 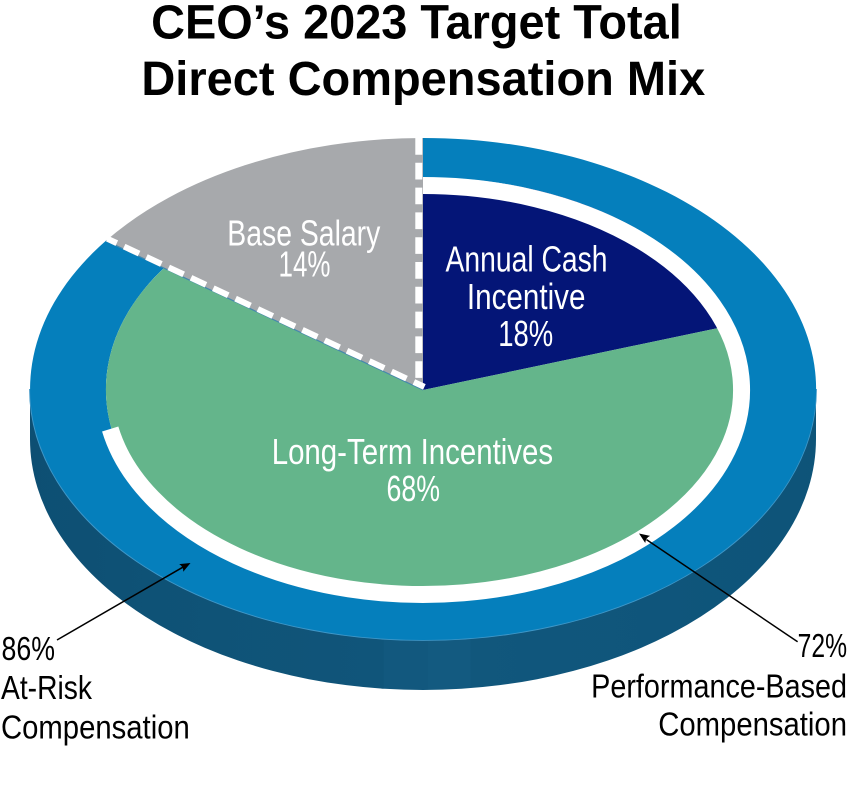 What do you see at coordinates (28, 649) in the screenshot?
I see `svg-text: 86%` at bounding box center [28, 649].